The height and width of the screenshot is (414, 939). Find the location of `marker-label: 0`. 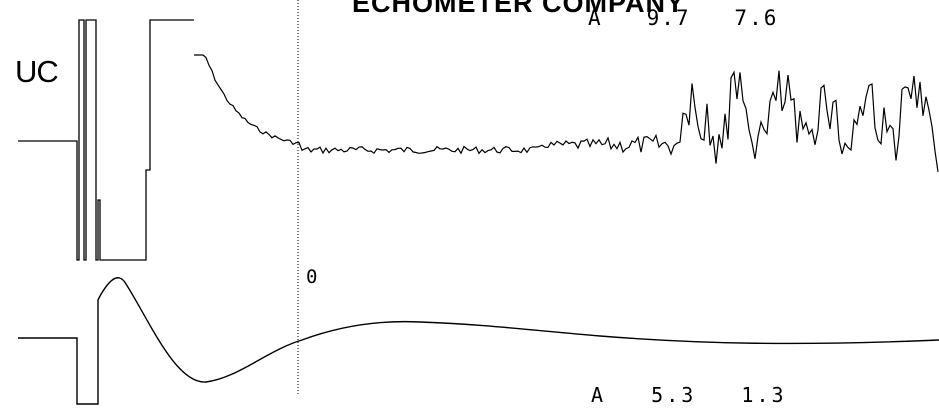

marker-label: 0 is located at coordinates (312, 277).